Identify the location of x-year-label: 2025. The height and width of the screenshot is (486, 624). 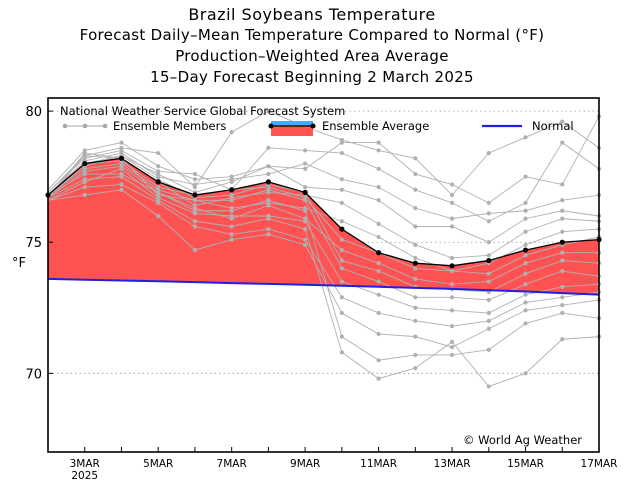
(84, 476).